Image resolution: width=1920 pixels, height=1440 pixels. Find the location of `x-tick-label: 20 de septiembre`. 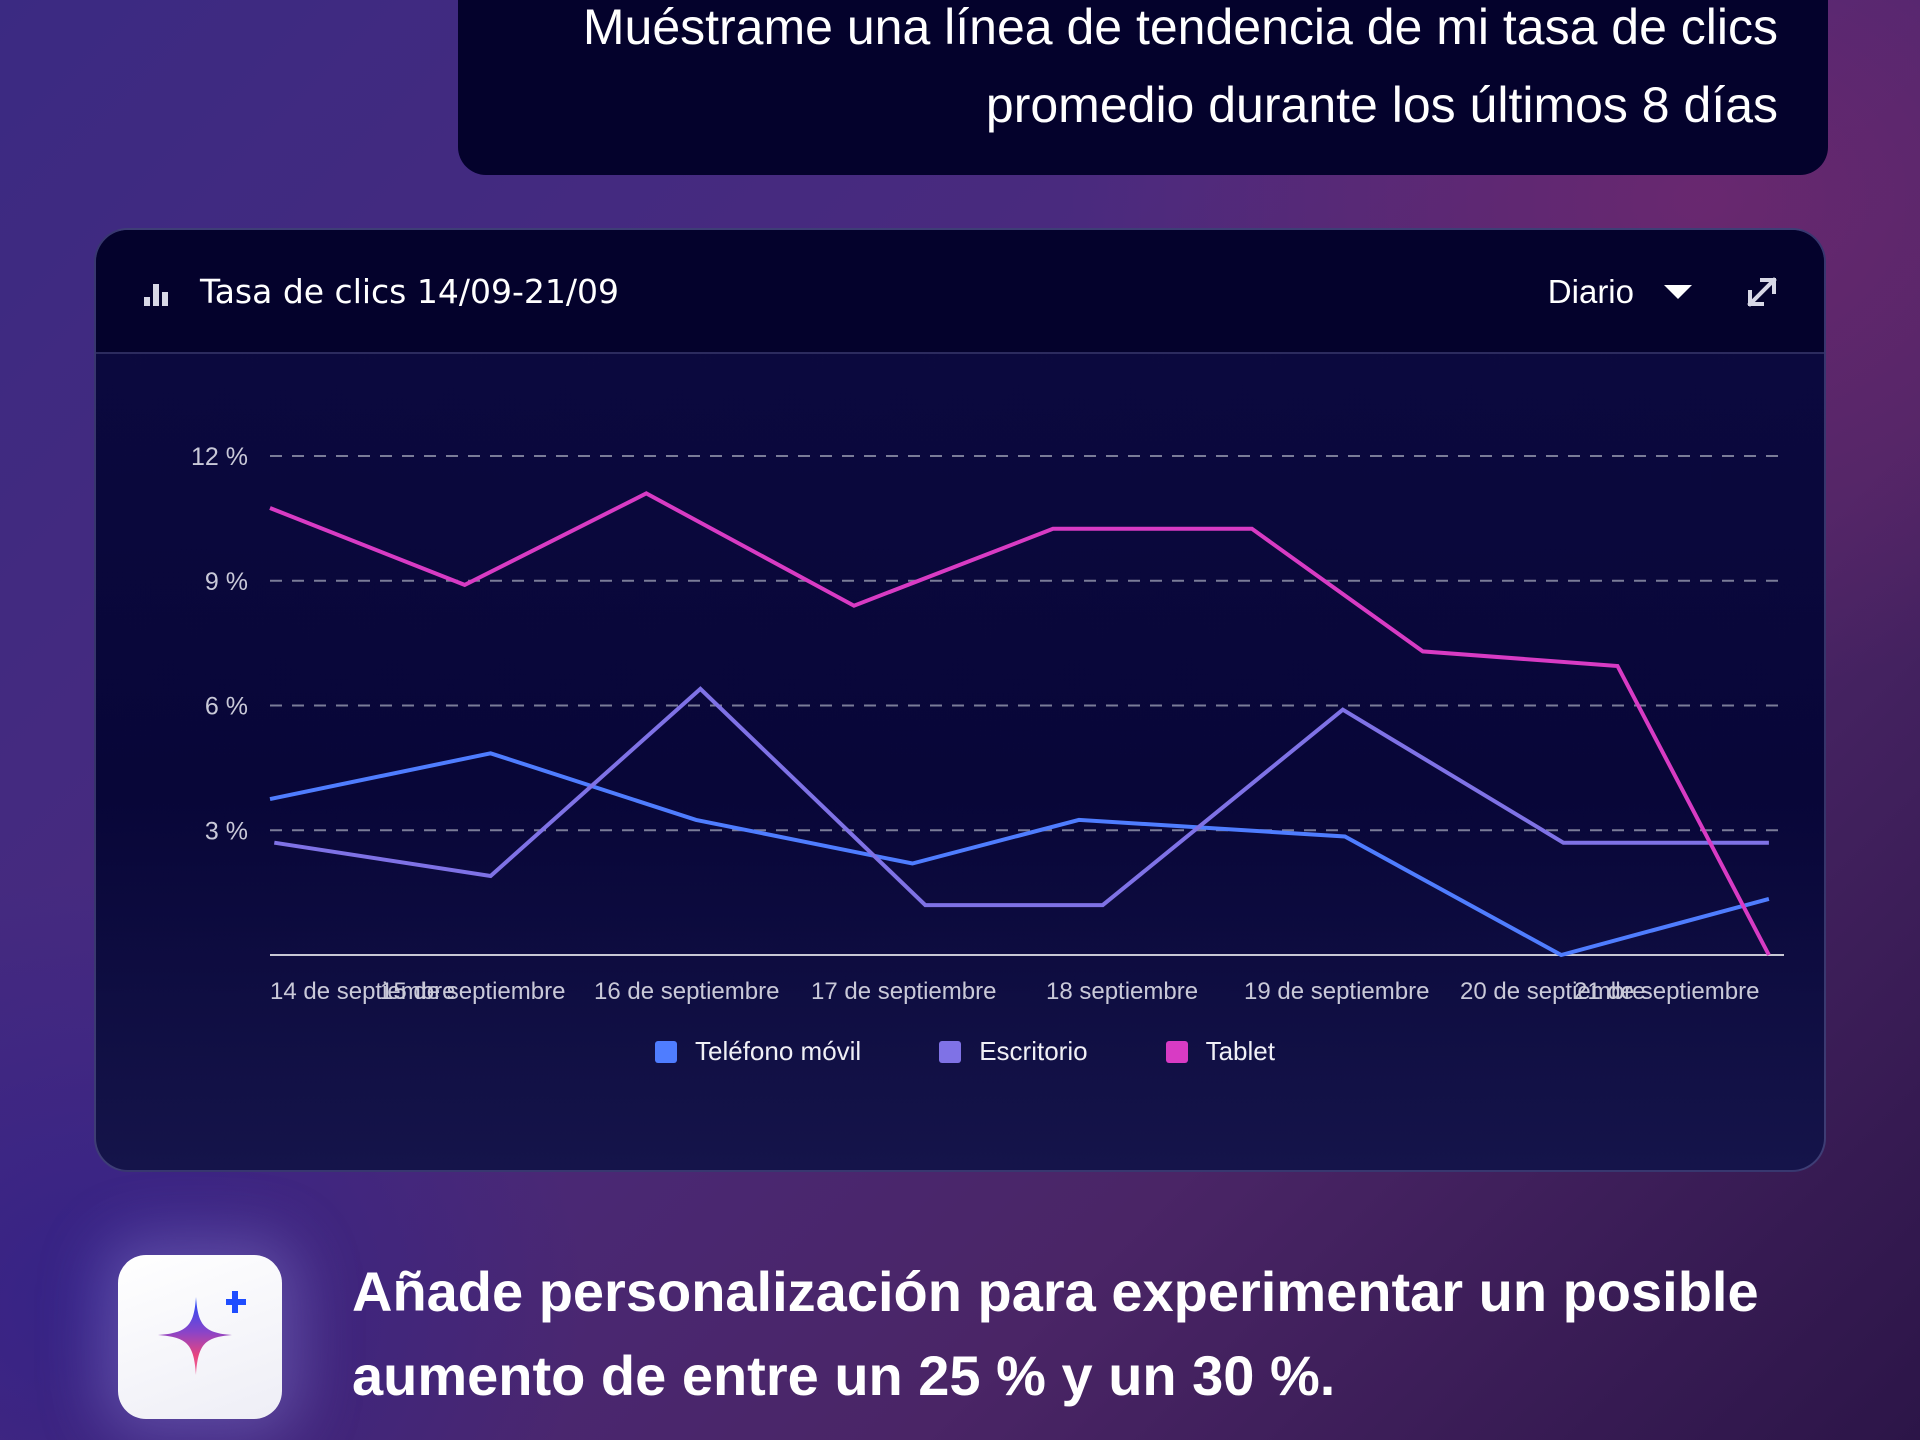

x-tick-label: 20 de septiembre is located at coordinates (1552, 991).